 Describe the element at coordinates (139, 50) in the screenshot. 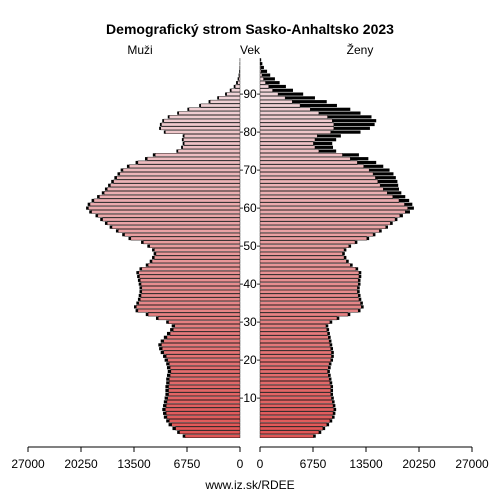

I see `males-label: Muži` at that location.